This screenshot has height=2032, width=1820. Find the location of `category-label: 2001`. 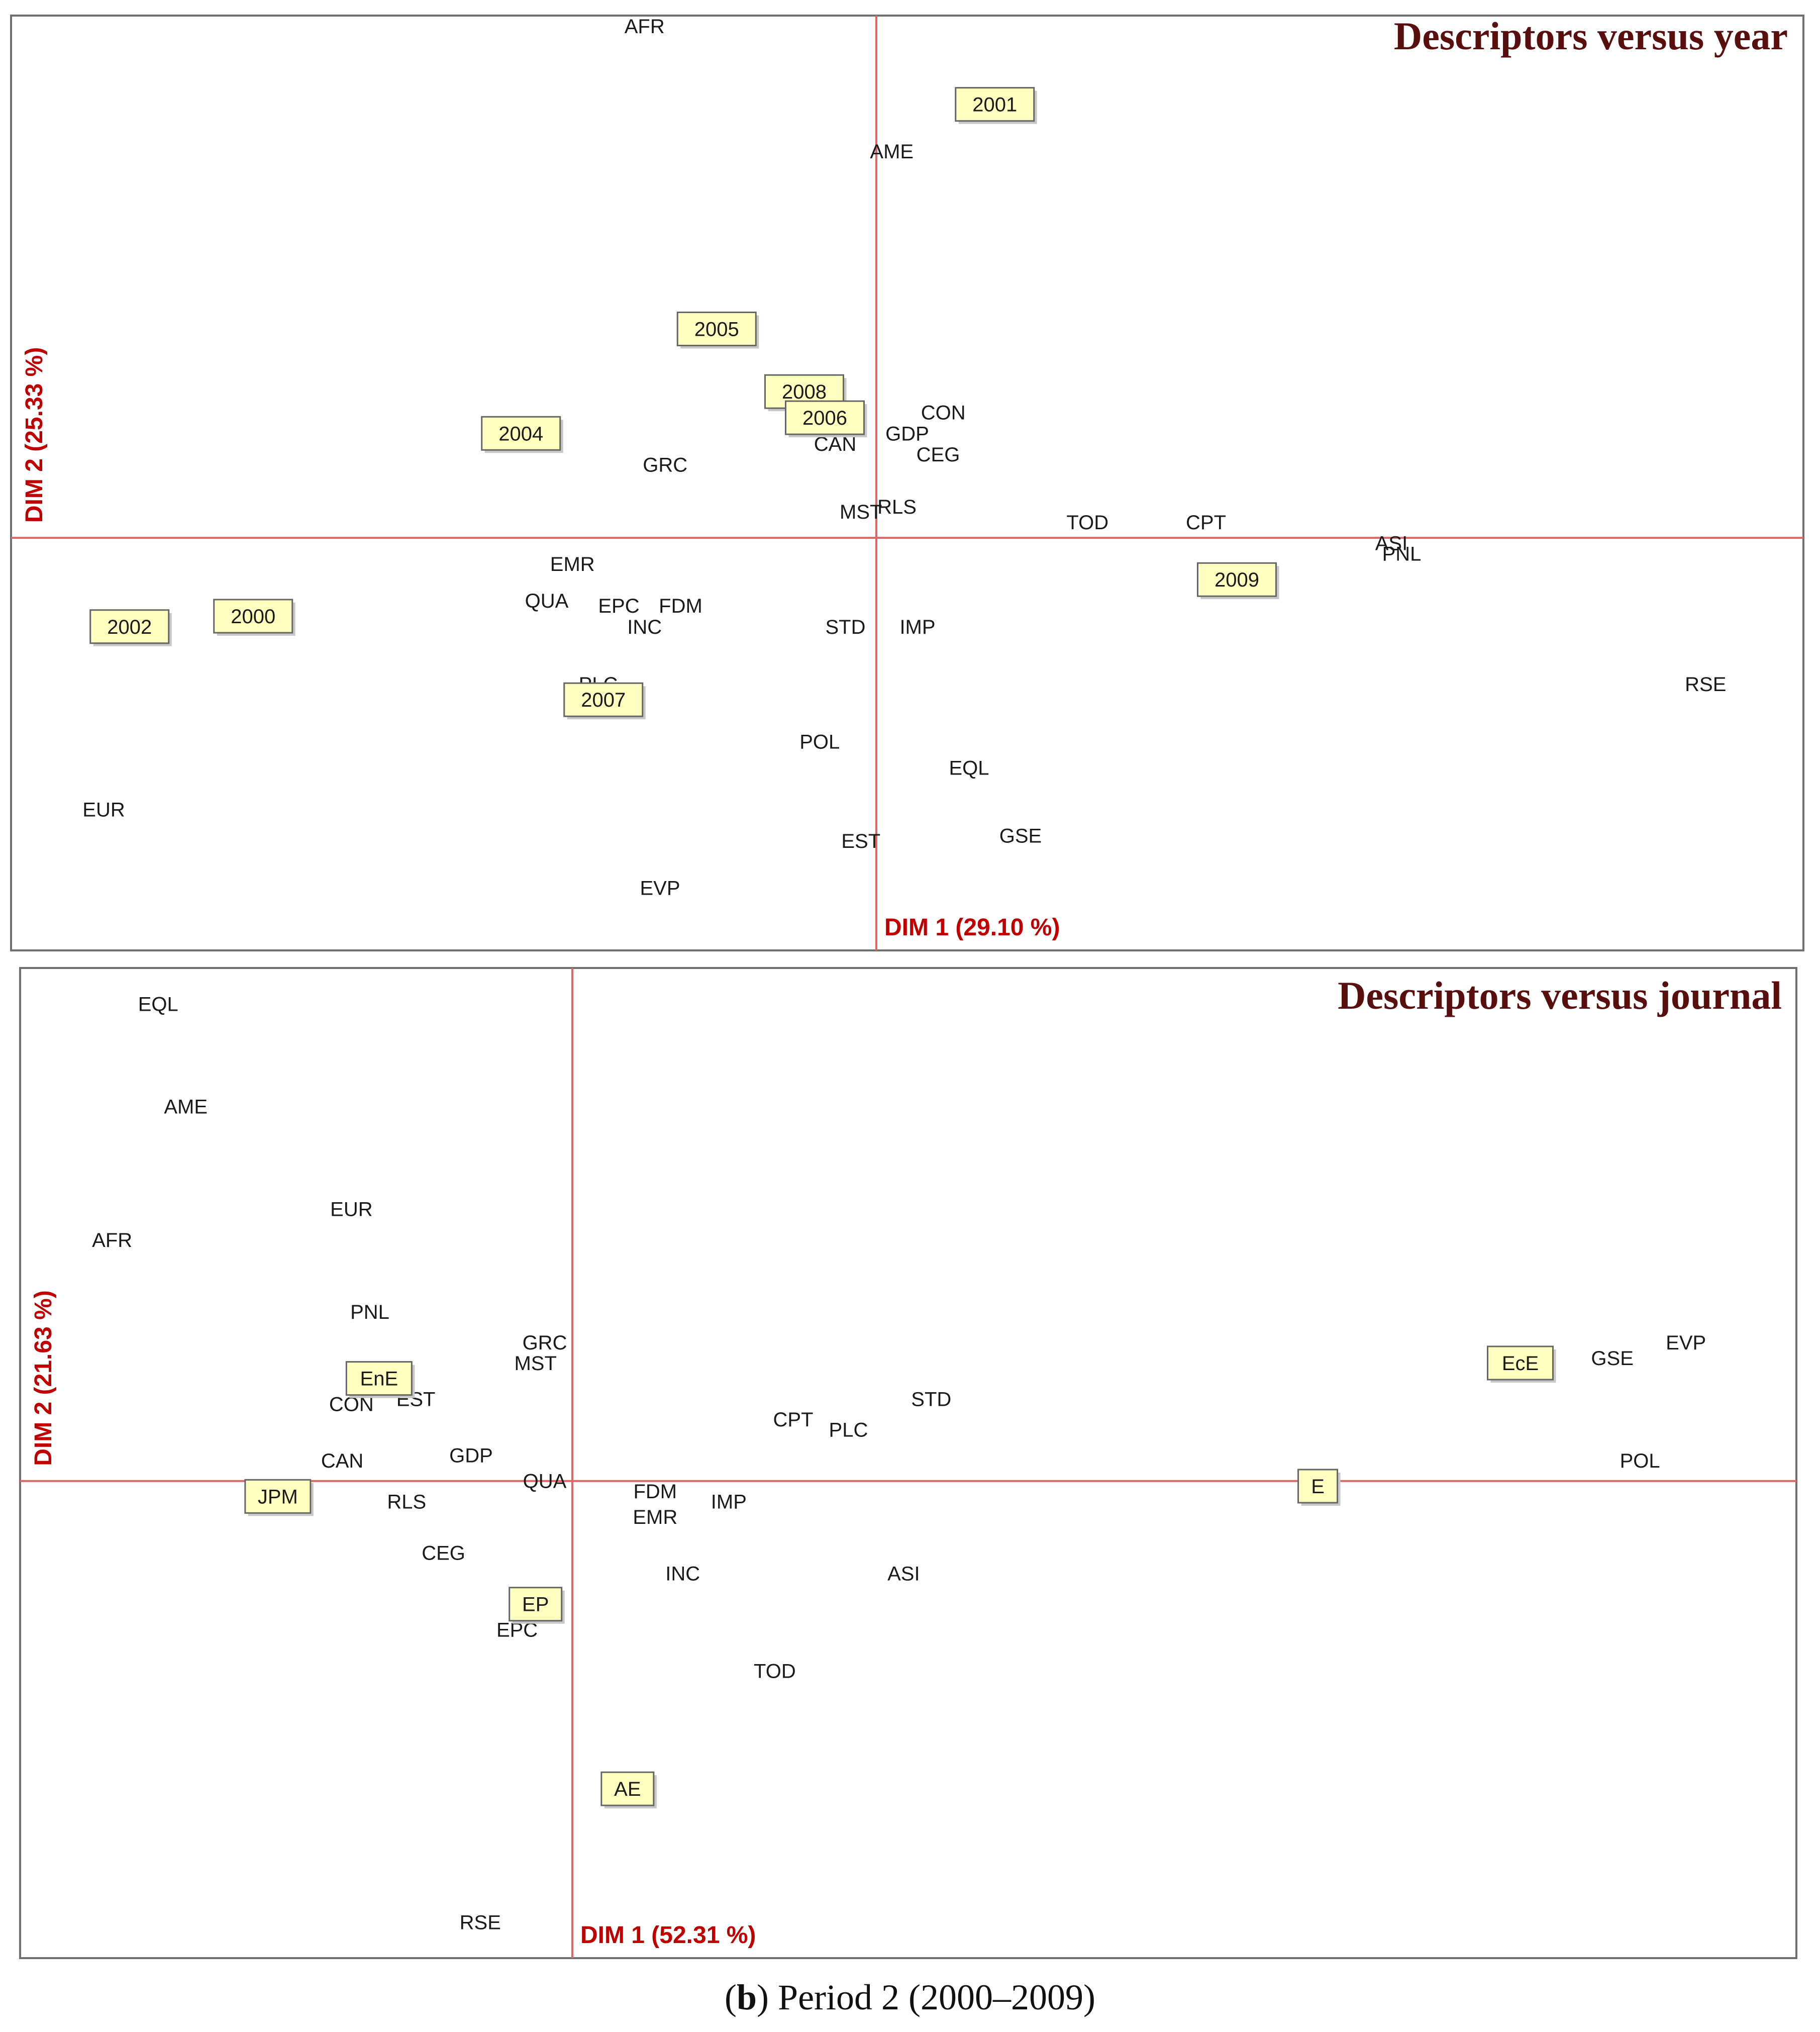

category-label: 2001 is located at coordinates (994, 105).